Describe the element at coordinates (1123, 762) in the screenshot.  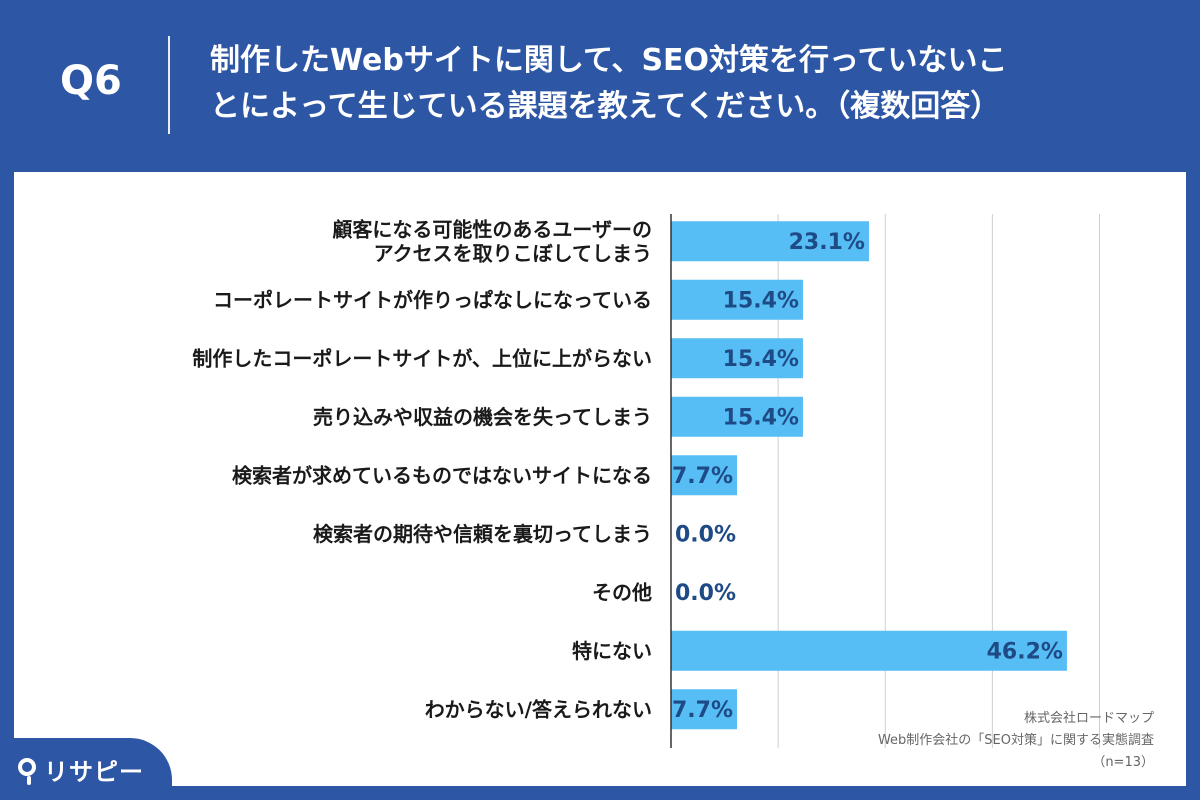
I see `sample-size: （n=13）` at that location.